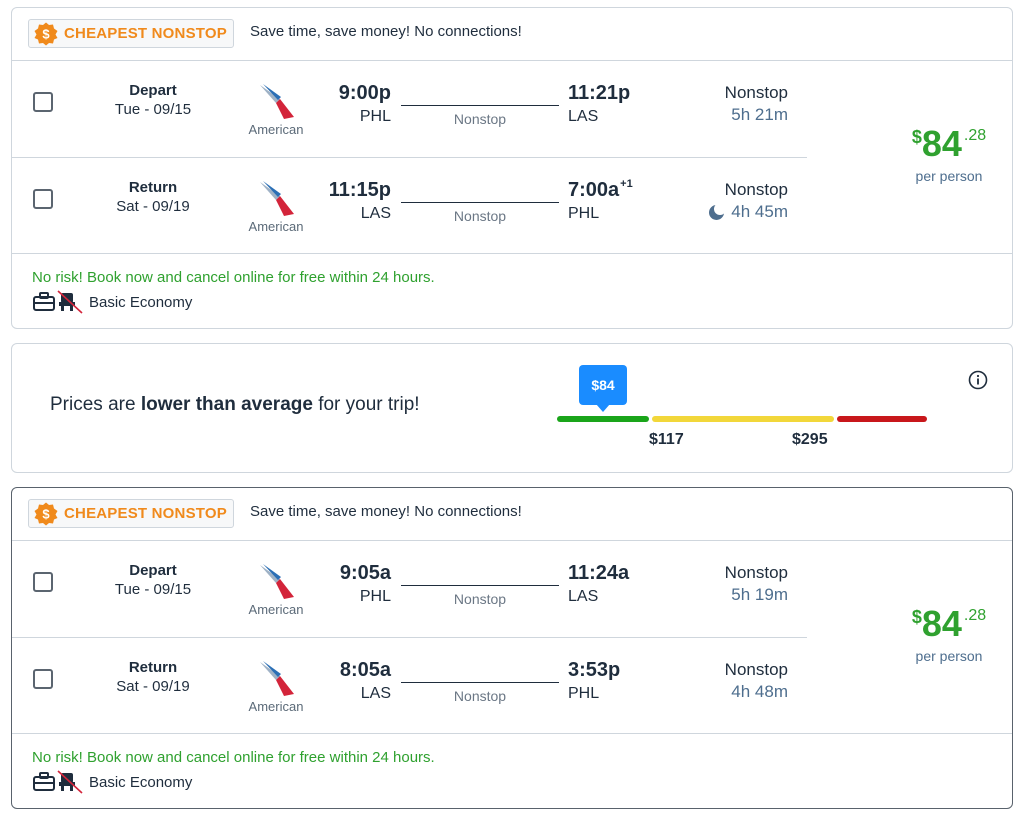 Image resolution: width=1024 pixels, height=816 pixels. What do you see at coordinates (759, 211) in the screenshot?
I see `flight-duration: 4h 45m` at bounding box center [759, 211].